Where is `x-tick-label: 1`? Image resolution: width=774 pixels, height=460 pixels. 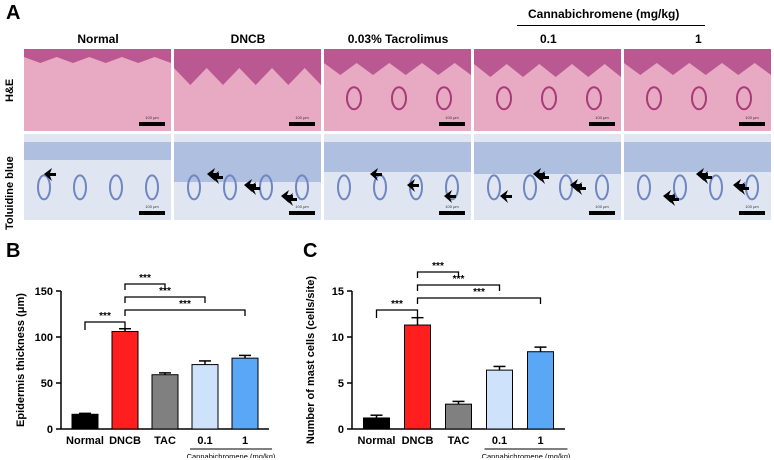
x-tick-label: 1 is located at coordinates (245, 441).